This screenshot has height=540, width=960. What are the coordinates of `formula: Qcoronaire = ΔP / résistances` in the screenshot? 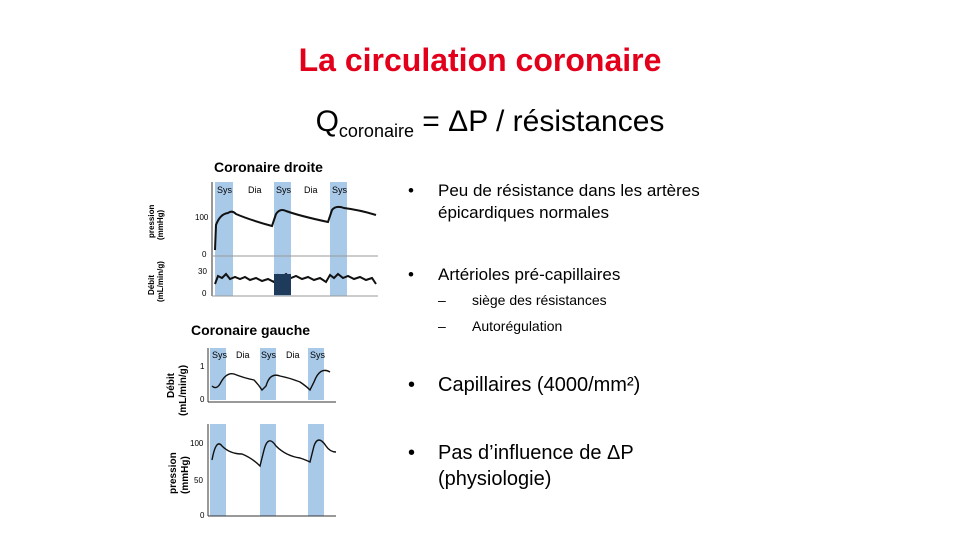 It's located at (480, 123).